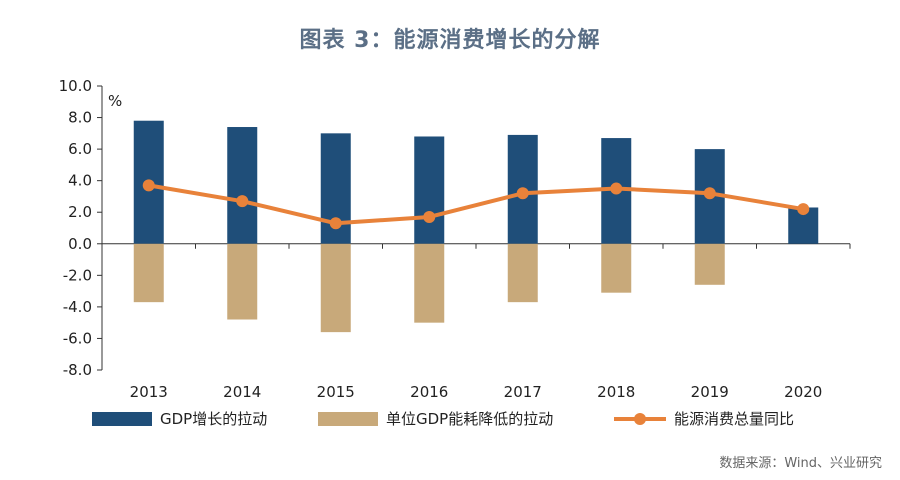  I want to click on point-energy-consumption-2019, so click(709, 193).